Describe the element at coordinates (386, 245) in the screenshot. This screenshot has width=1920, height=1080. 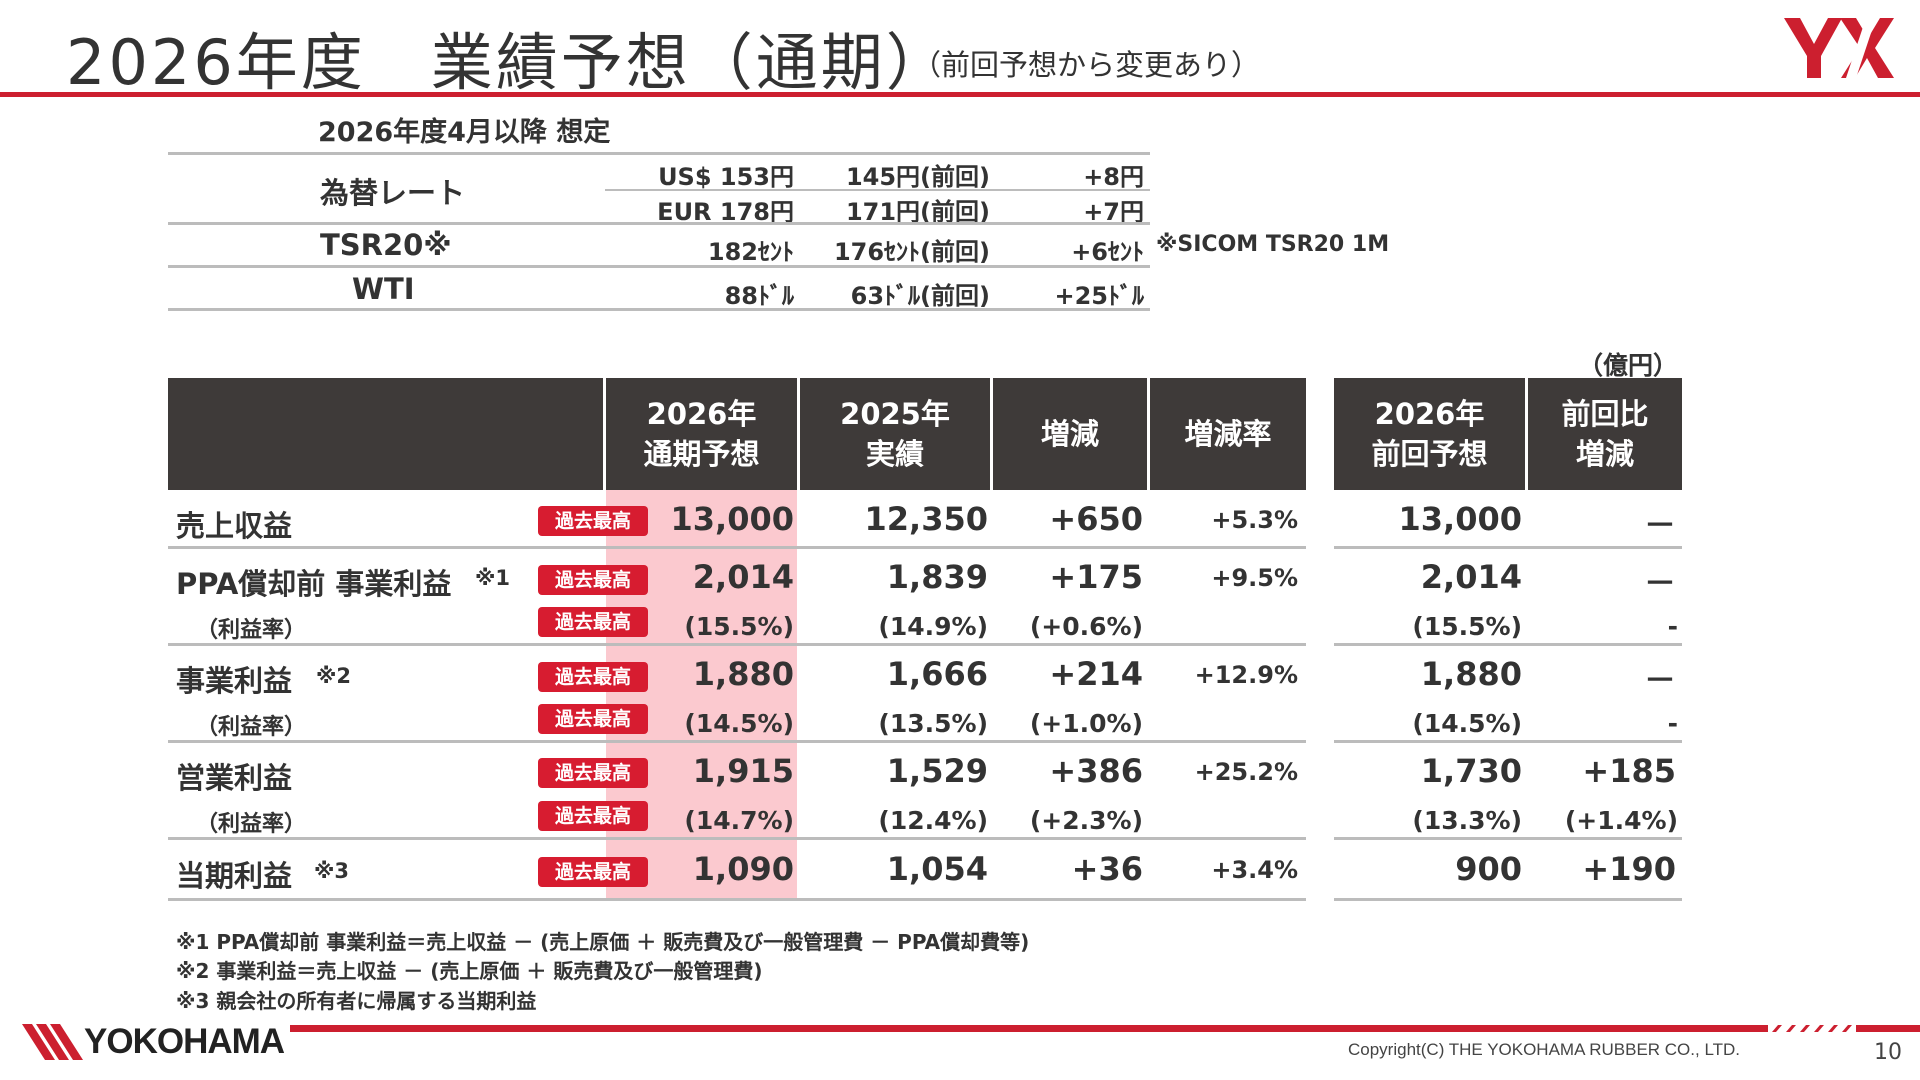
I see `tsr-label: TSR20※` at that location.